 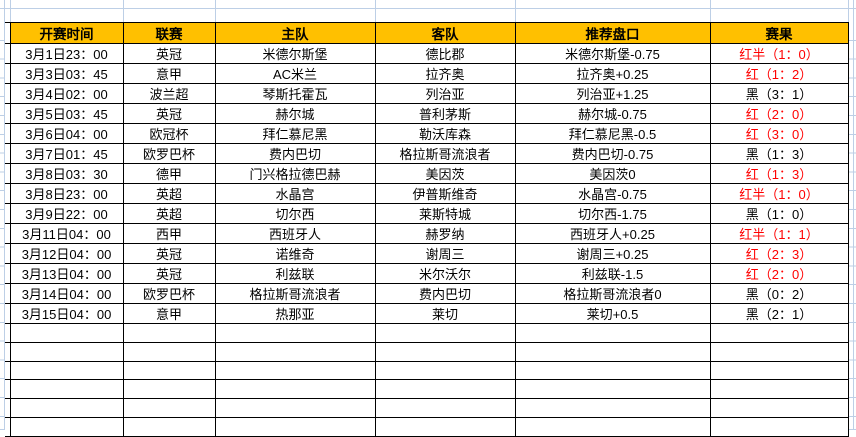 What do you see at coordinates (779, 293) in the screenshot?
I see `cell-result: 黑（0：2）` at bounding box center [779, 293].